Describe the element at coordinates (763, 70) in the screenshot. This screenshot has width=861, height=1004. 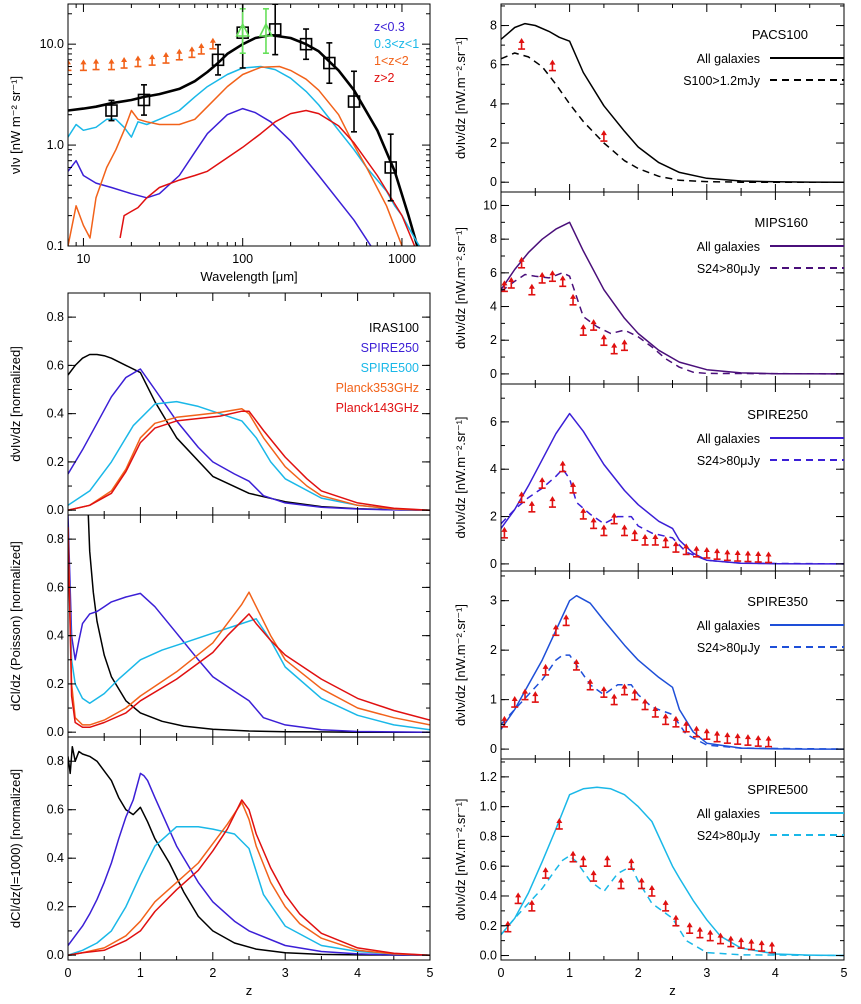
I see `pacs100-legend: All galaxies S100>1.2mJy` at that location.